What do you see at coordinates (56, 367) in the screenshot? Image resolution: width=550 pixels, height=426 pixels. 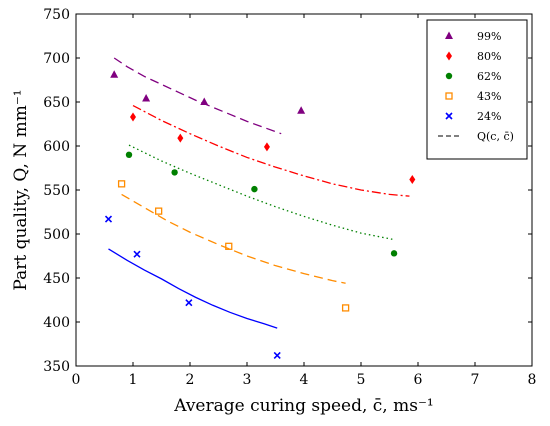 I see `y-tick-label: 350` at bounding box center [56, 367].